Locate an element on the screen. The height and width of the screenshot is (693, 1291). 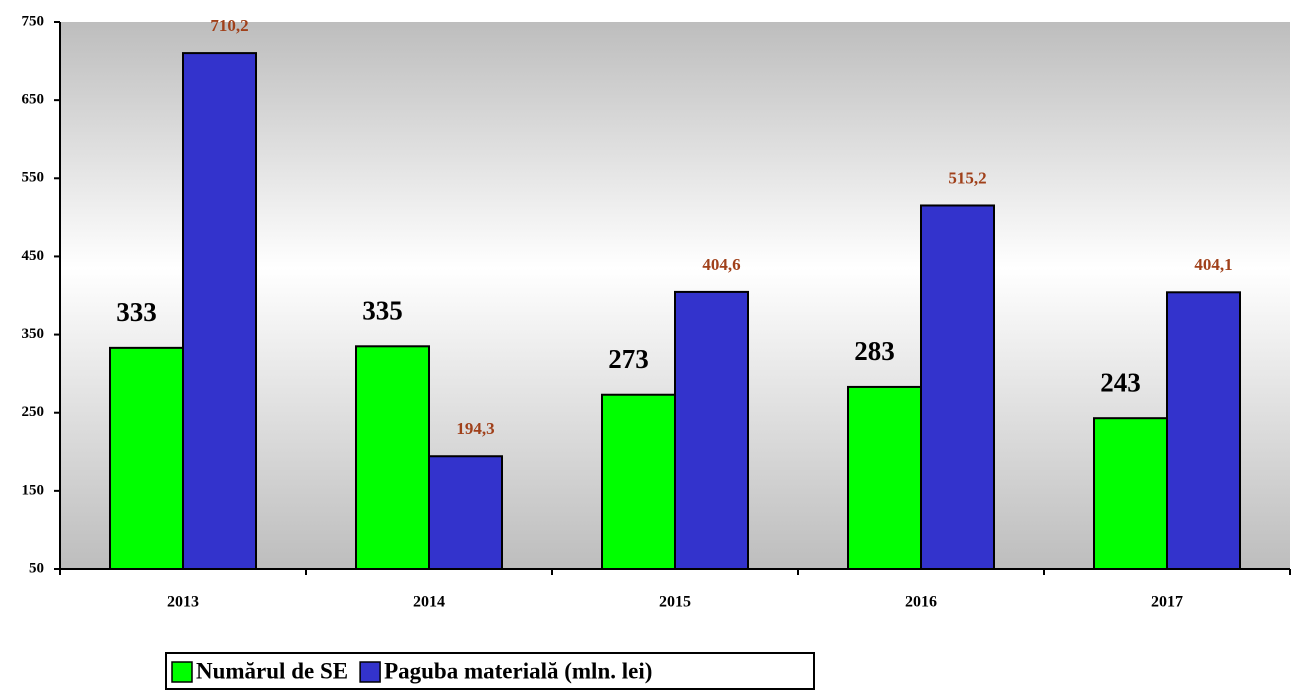
y-tick-label: 350 is located at coordinates (33, 334).